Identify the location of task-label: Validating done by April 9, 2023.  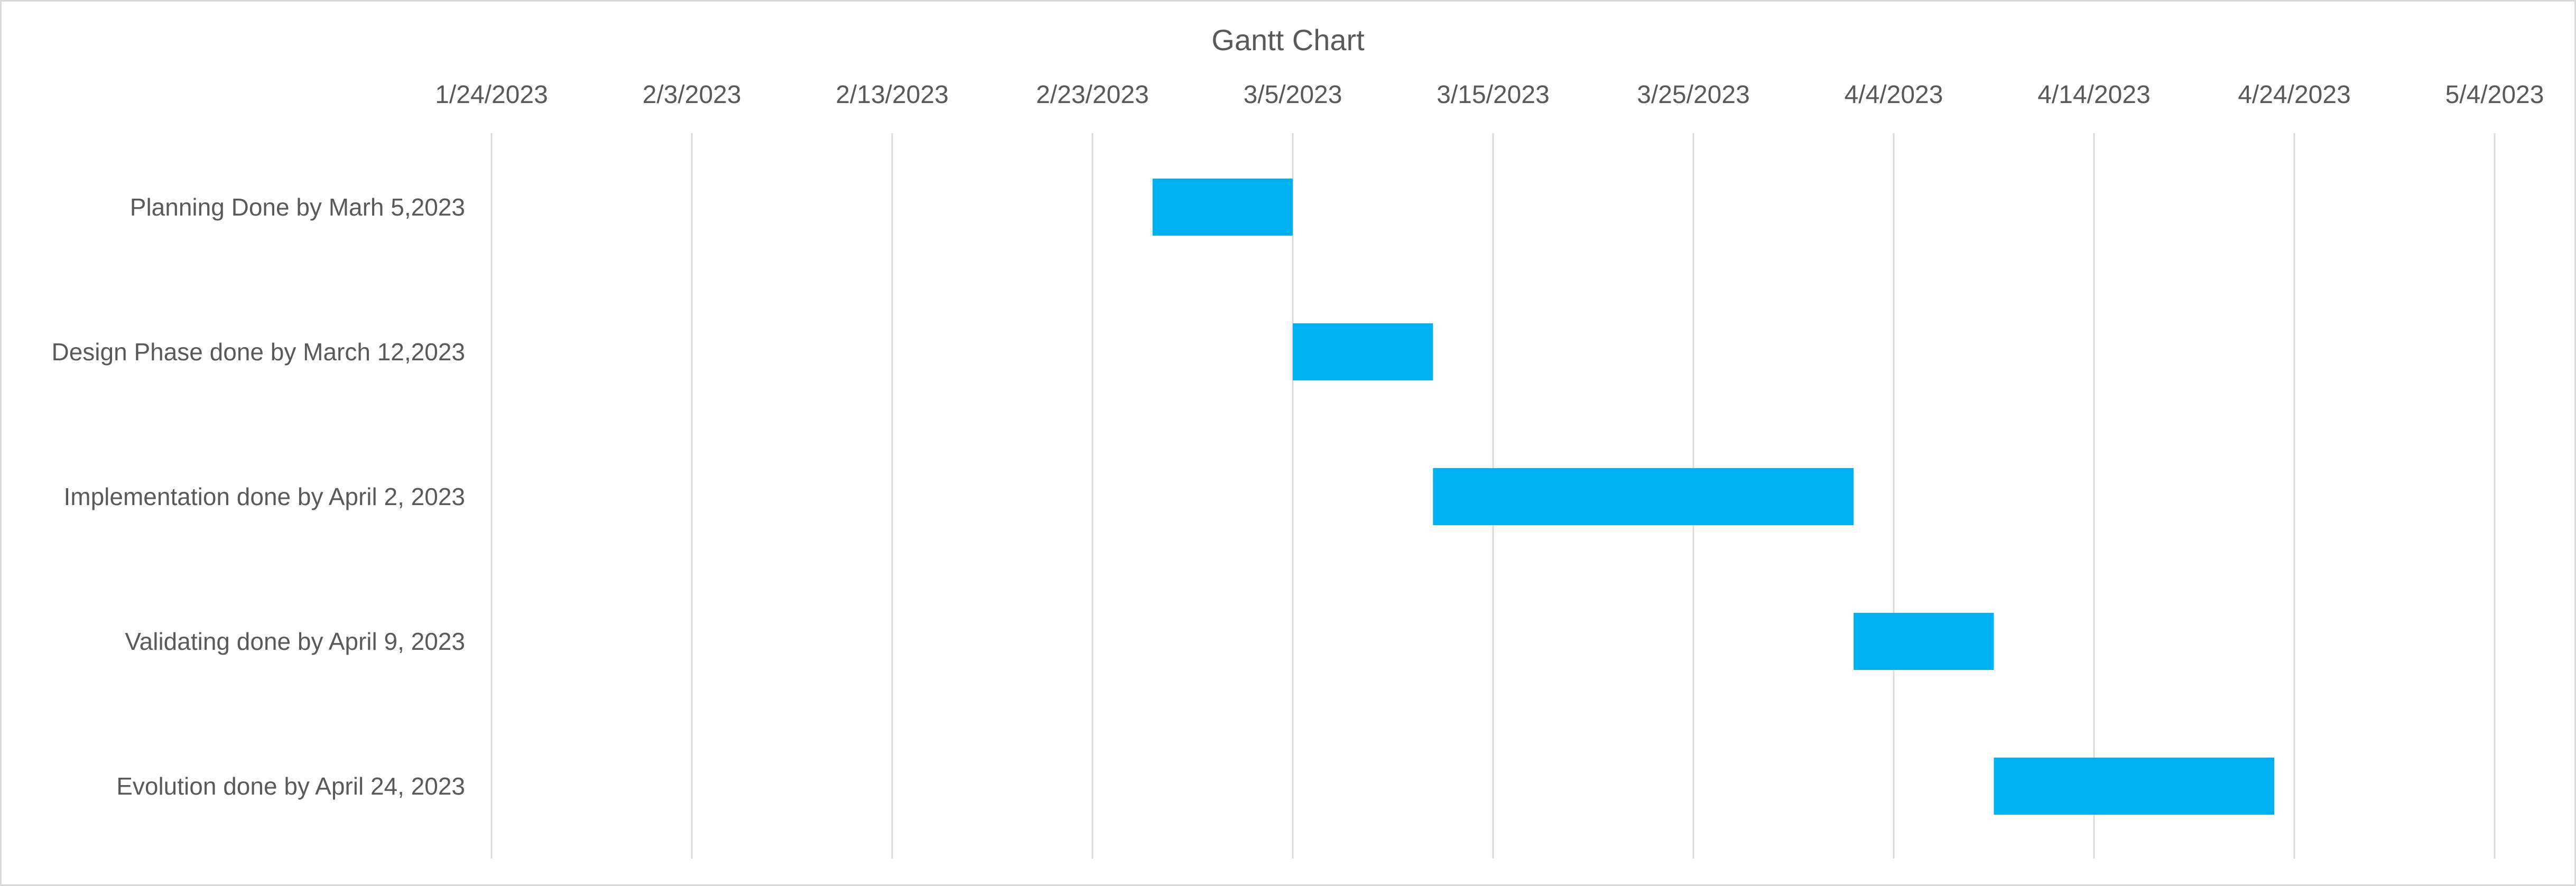
(295, 641).